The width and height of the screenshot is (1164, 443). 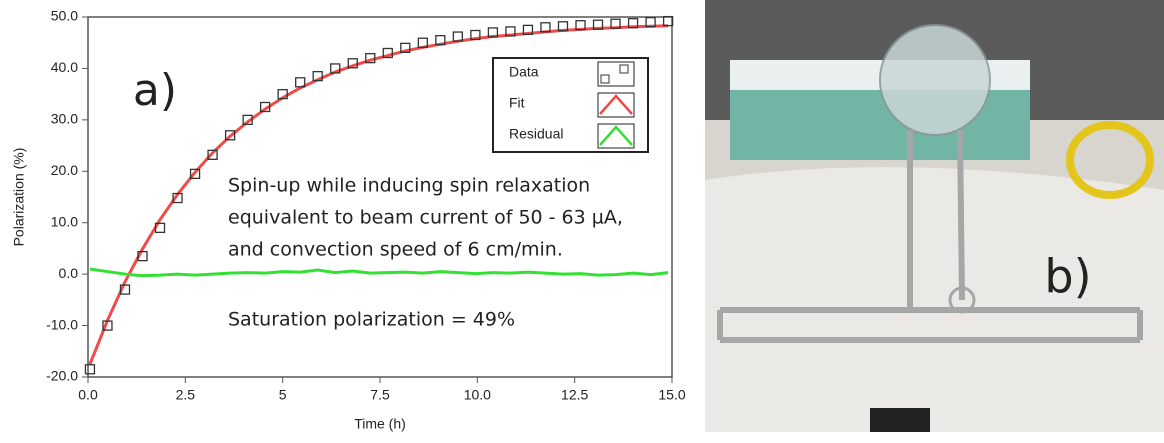 What do you see at coordinates (69, 273) in the screenshot?
I see `y-tick-label: 0.0` at bounding box center [69, 273].